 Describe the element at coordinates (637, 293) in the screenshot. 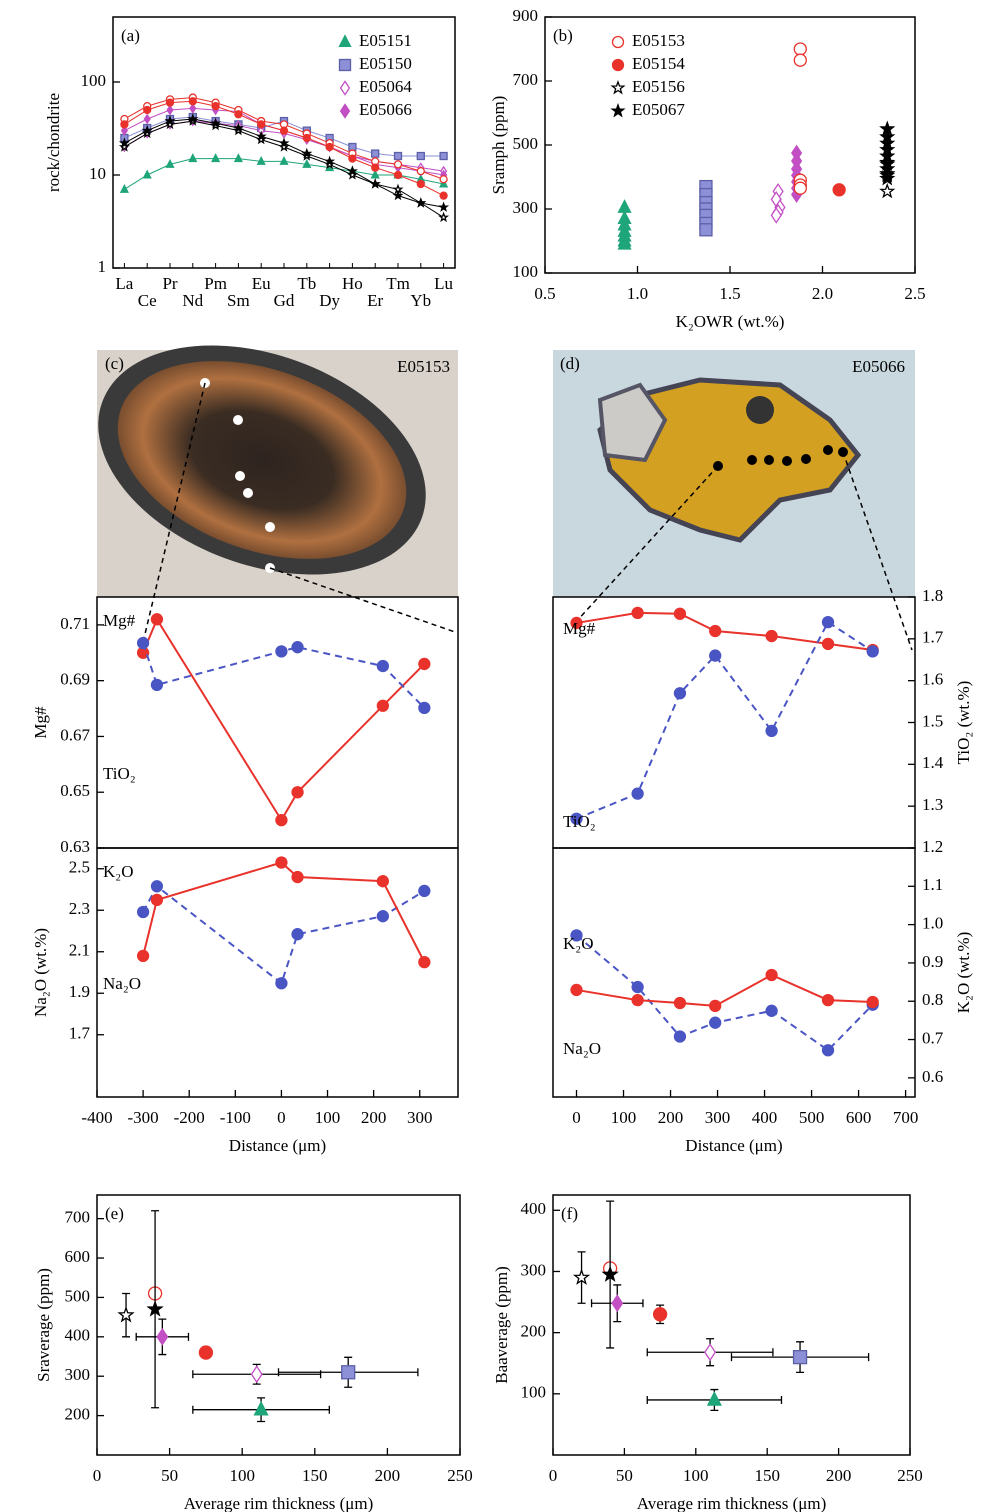

I see `x-tick-label: 1.0` at that location.